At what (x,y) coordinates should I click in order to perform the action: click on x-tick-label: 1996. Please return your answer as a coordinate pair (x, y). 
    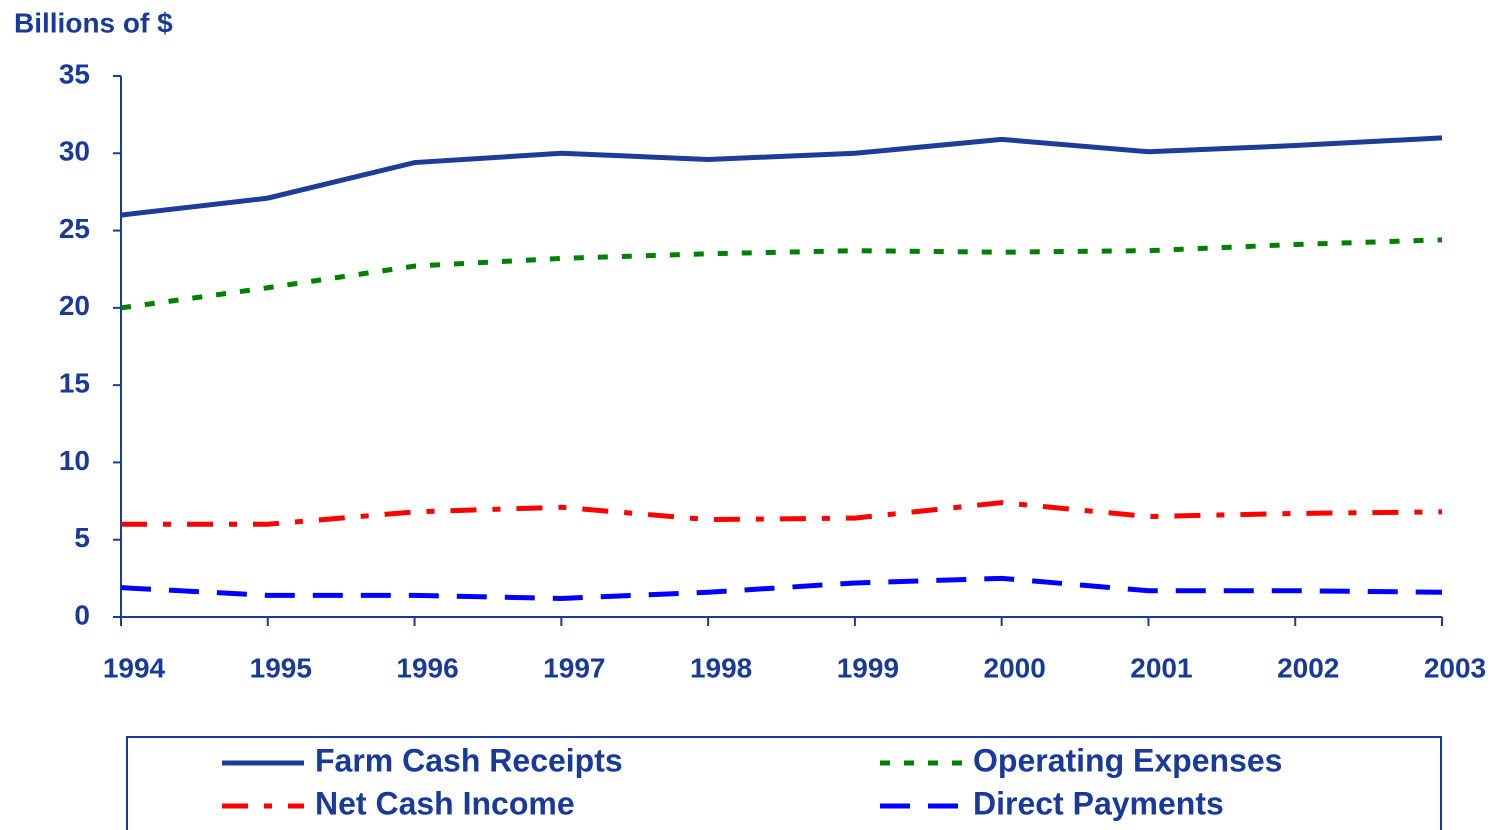
    Looking at the image, I should click on (427, 667).